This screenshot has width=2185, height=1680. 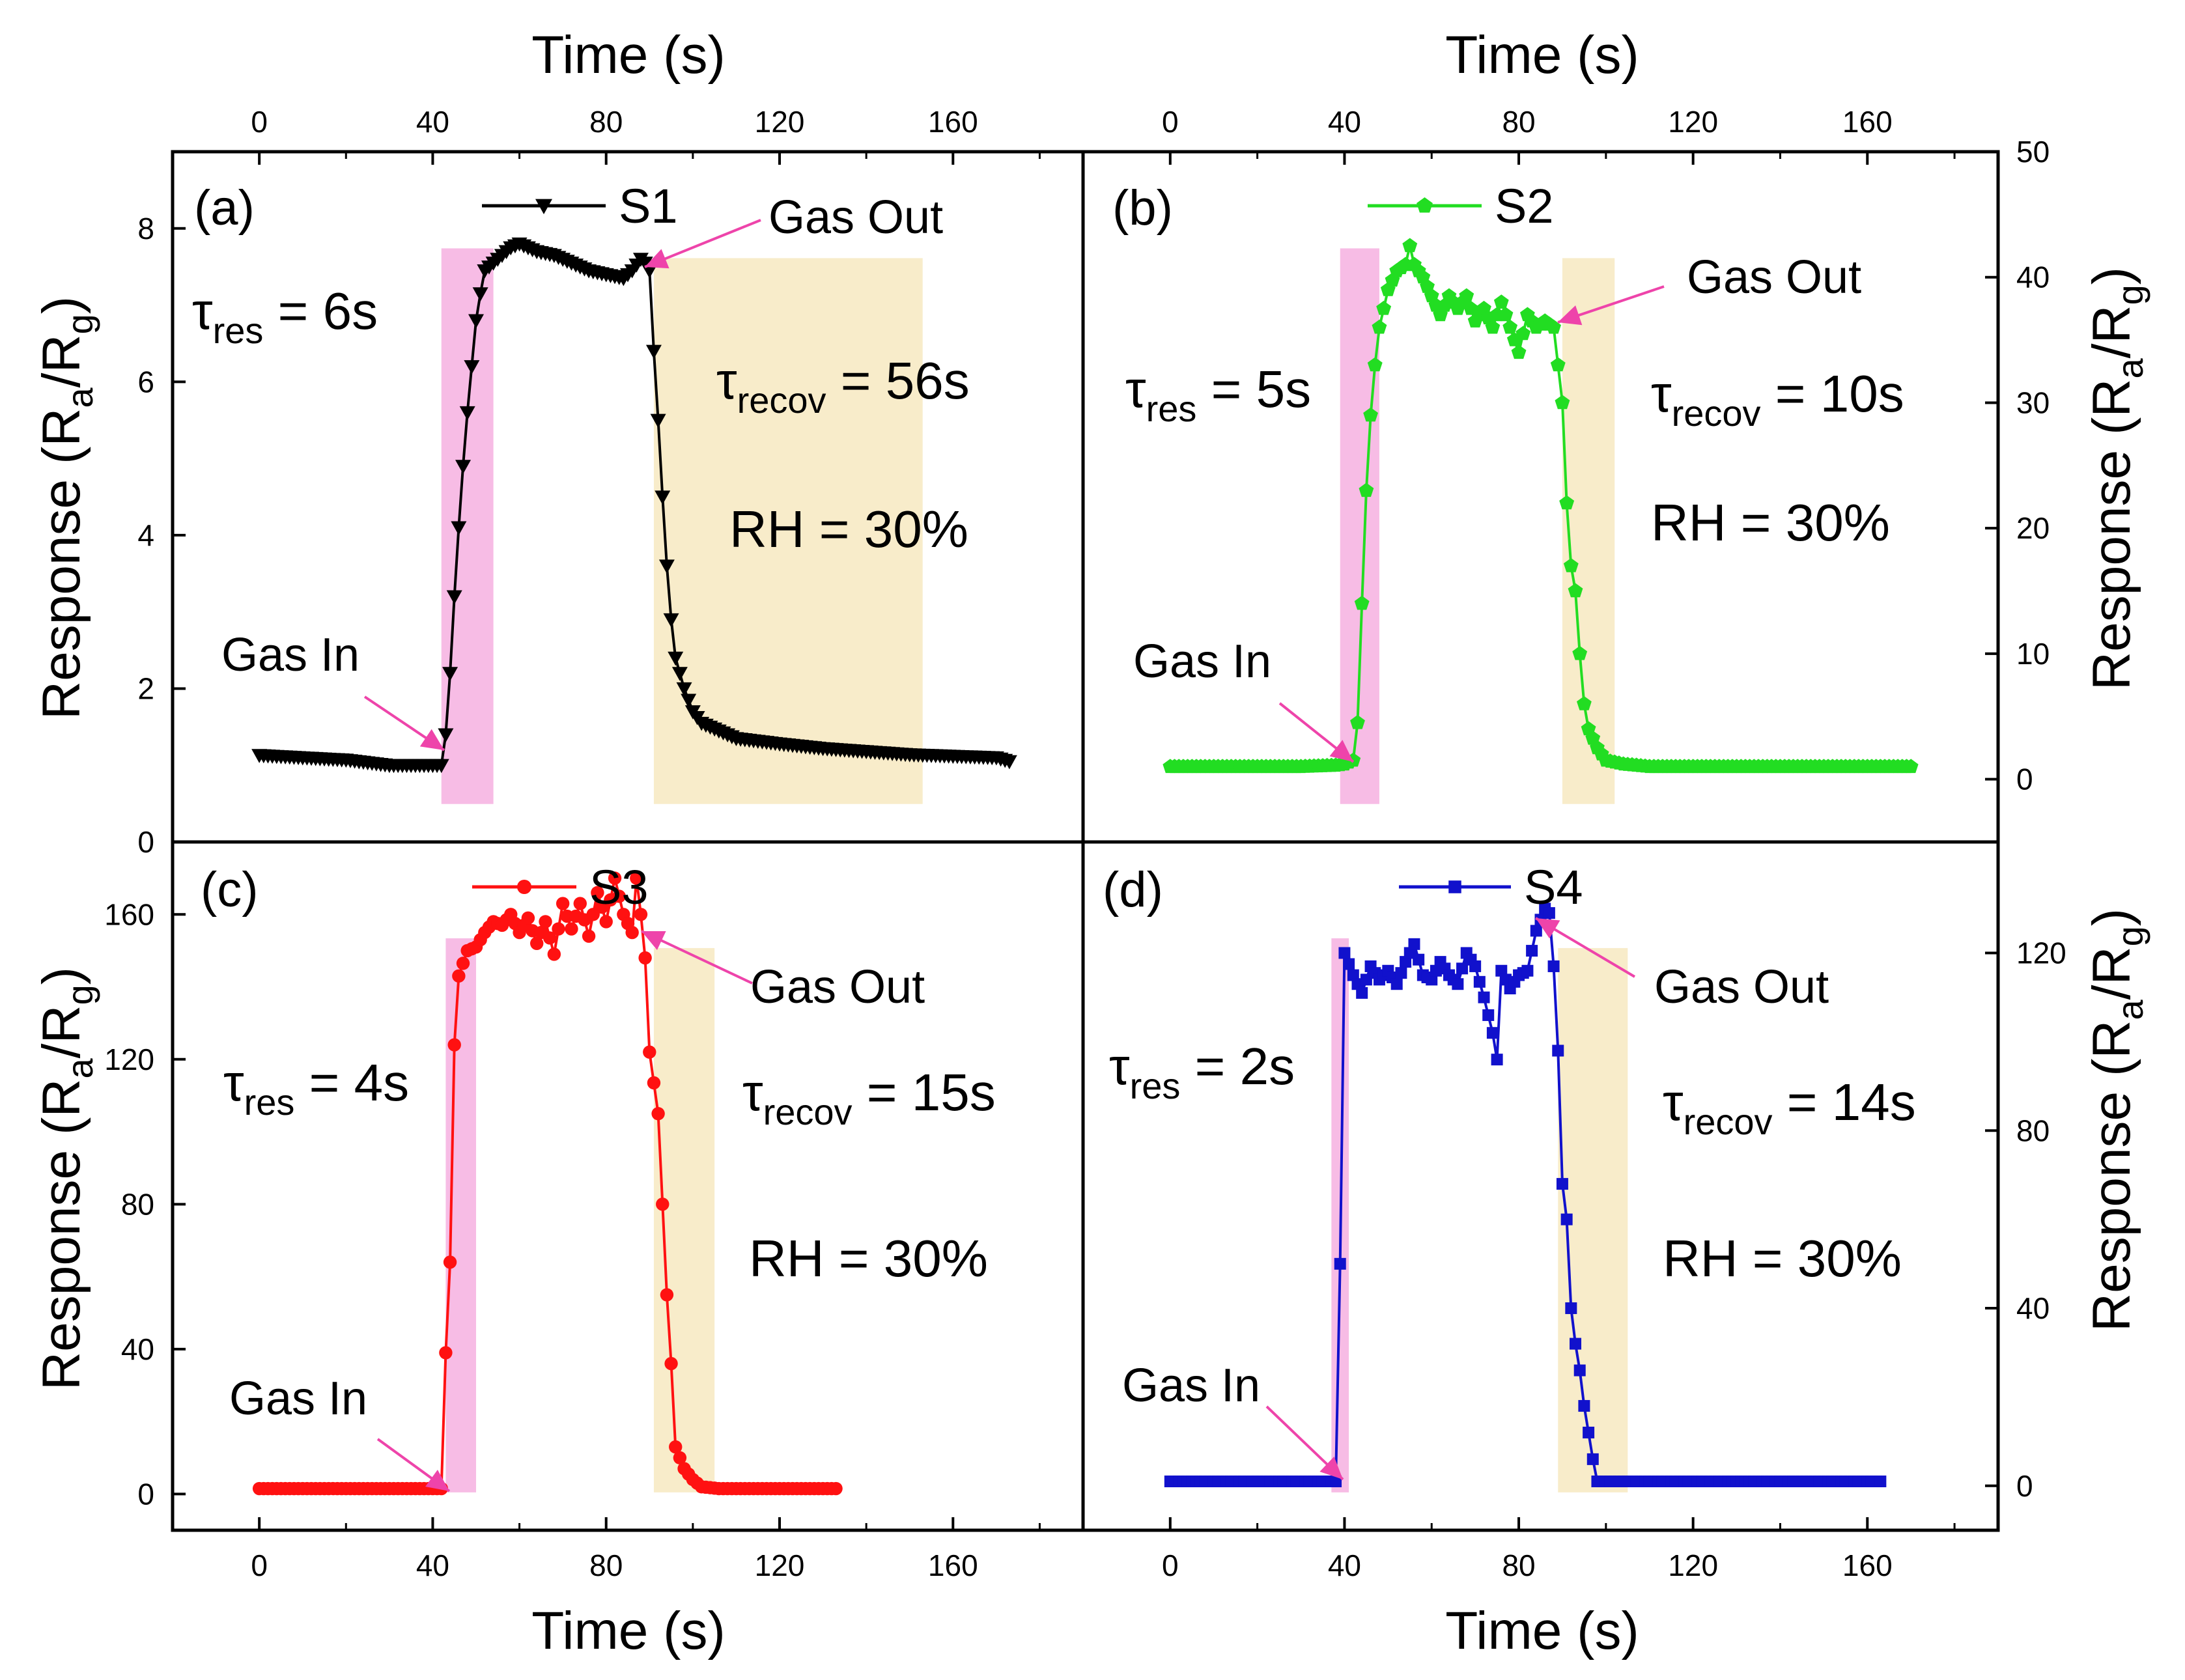 What do you see at coordinates (2116, 1120) in the screenshot?
I see `y-axis-title-bottom-right: Response (Ra/Rg)` at bounding box center [2116, 1120].